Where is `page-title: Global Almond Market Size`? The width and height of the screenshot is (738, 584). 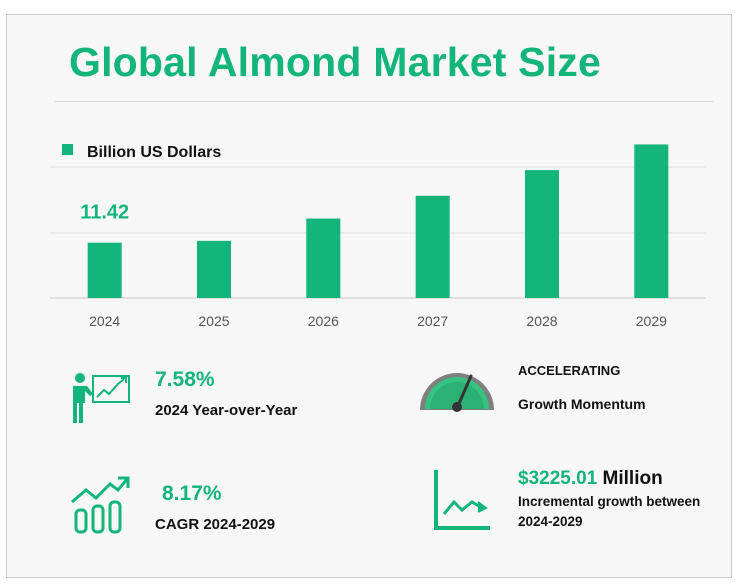
page-title: Global Almond Market Size is located at coordinates (335, 62).